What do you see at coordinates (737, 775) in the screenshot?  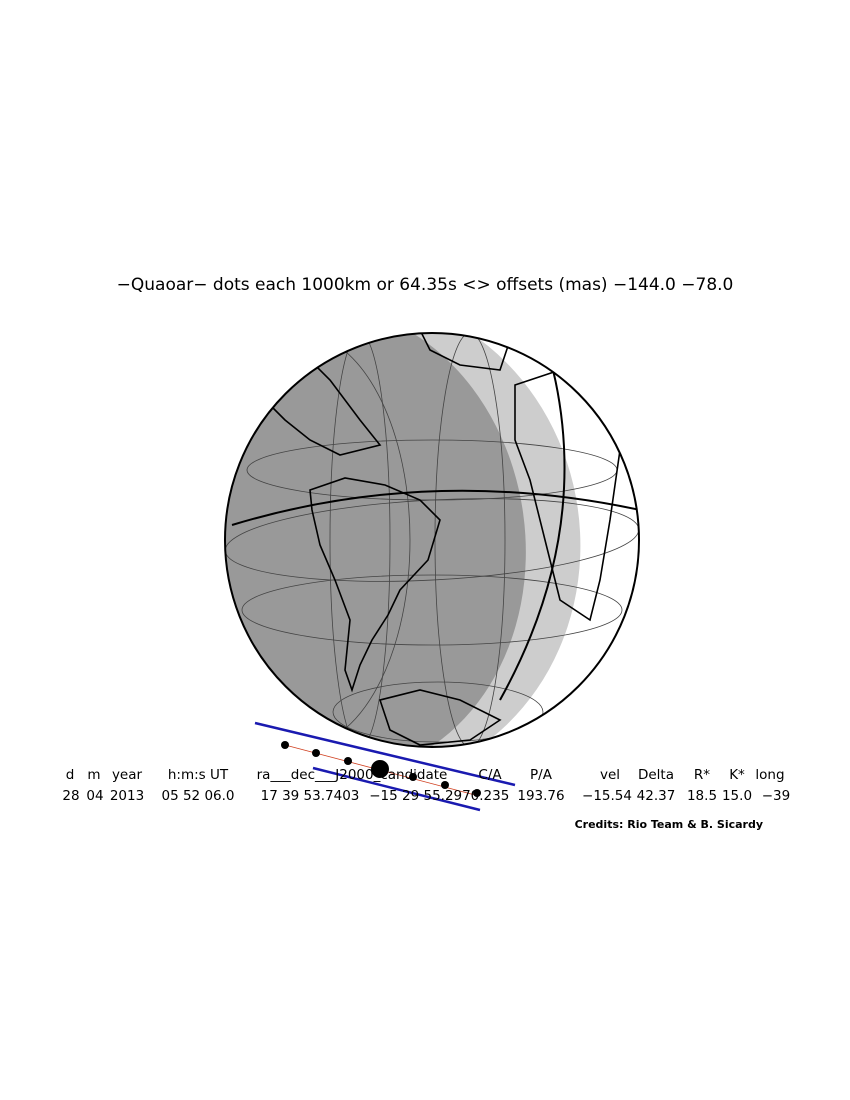 I see `table-header: K*` at bounding box center [737, 775].